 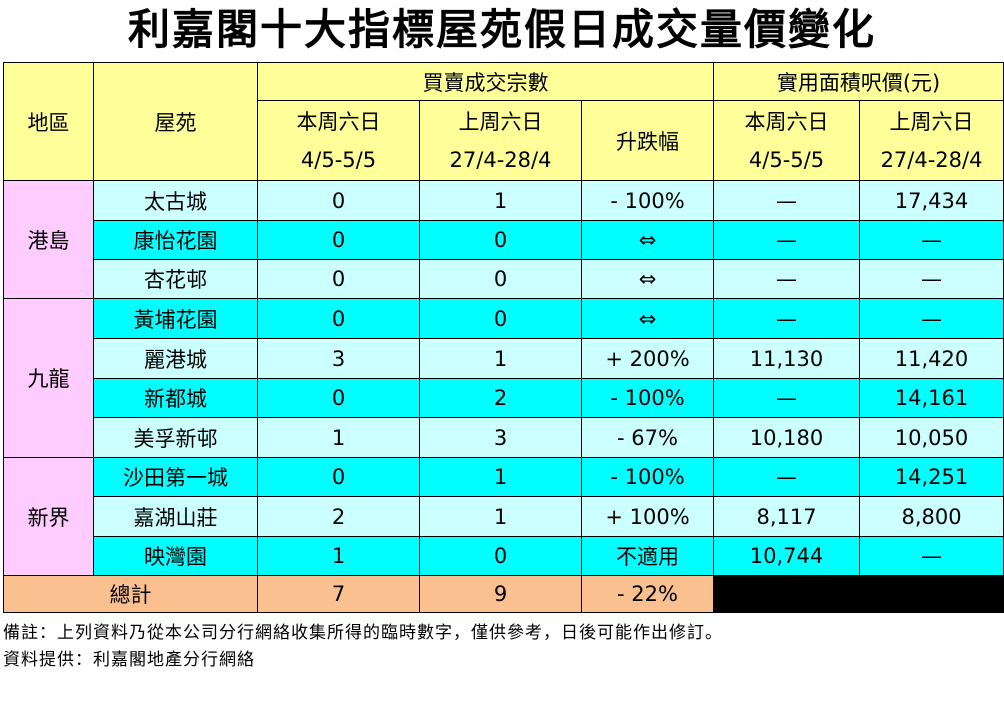 I want to click on this-week-price: 11,130, so click(x=787, y=358).